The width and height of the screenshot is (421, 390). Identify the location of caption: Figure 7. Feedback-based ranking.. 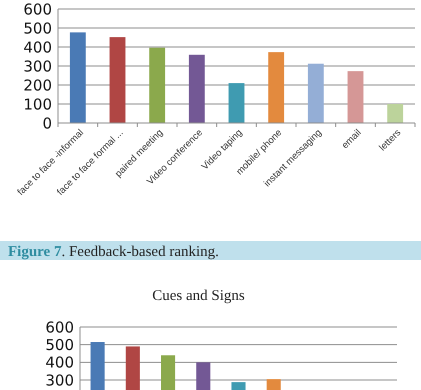
(113, 252).